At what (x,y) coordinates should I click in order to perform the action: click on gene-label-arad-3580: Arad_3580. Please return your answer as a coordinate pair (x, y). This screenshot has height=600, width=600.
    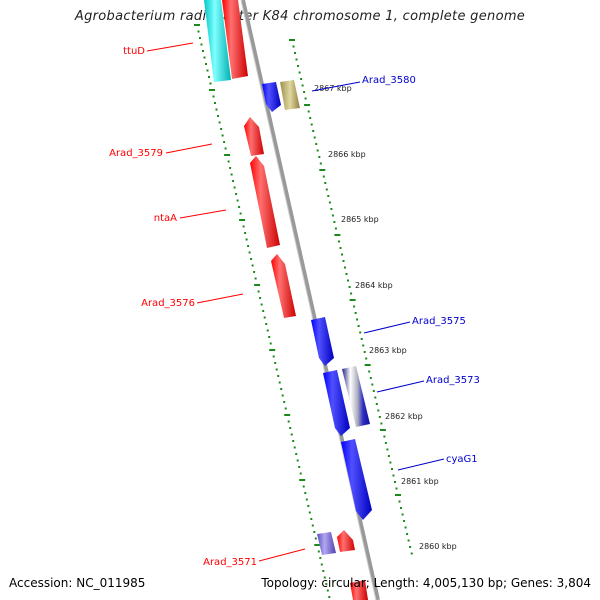
    Looking at the image, I should click on (389, 80).